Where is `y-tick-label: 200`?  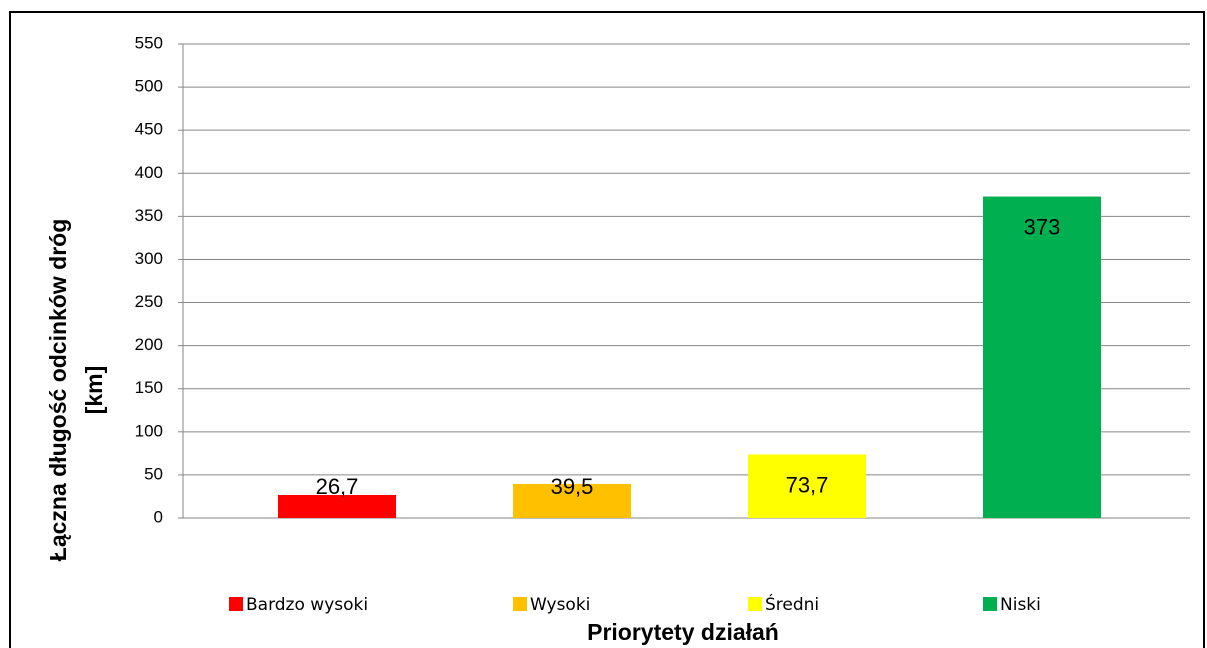 y-tick-label: 200 is located at coordinates (149, 344).